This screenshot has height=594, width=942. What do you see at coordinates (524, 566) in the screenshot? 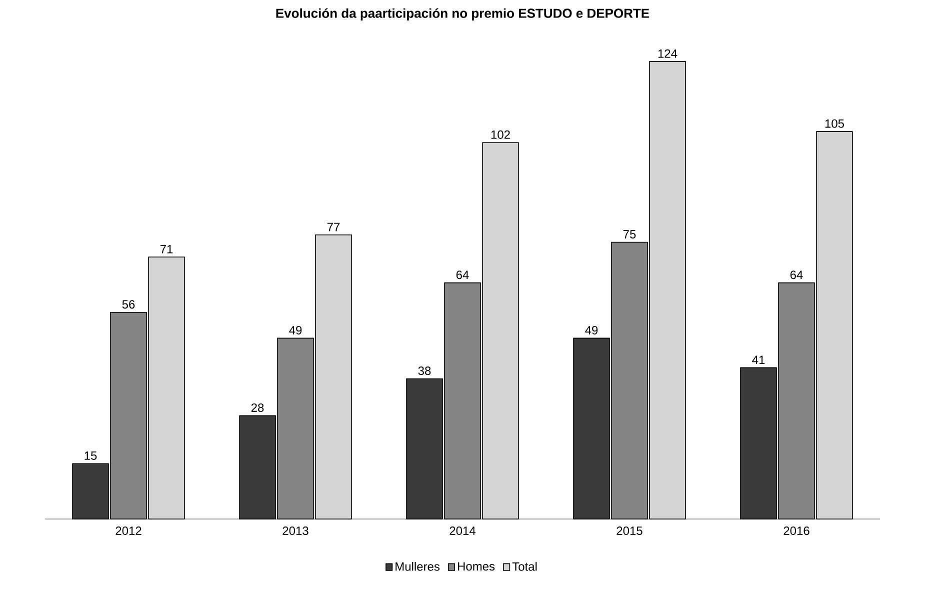
I see `legend-label: Total` at bounding box center [524, 566].